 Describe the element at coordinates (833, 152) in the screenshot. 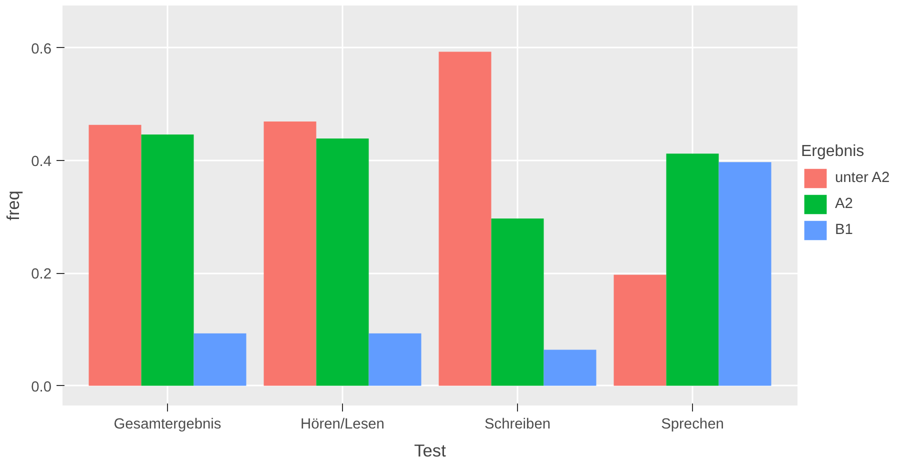

I see `legend-title: Ergebnis` at that location.